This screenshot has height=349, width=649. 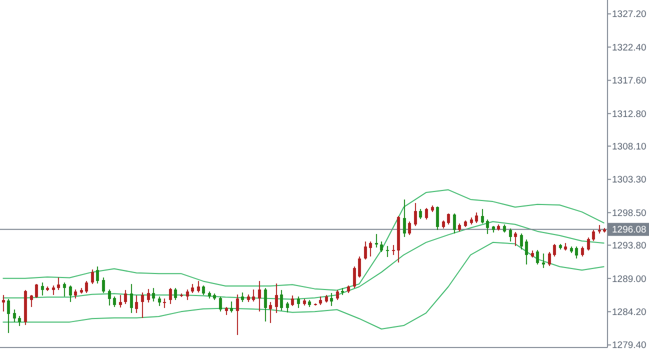 What do you see at coordinates (629, 81) in the screenshot?
I see `y-tick-label: 1317.60` at bounding box center [629, 81].